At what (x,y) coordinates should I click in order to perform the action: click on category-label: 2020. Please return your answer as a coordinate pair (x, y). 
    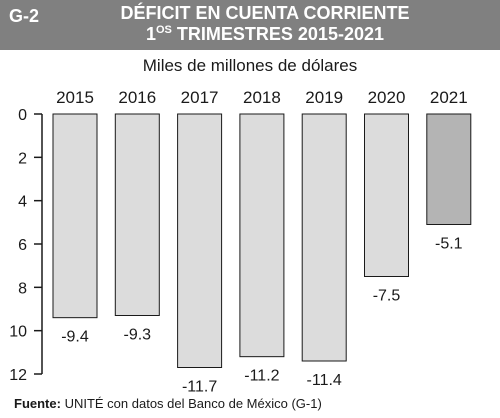
    Looking at the image, I should click on (387, 97).